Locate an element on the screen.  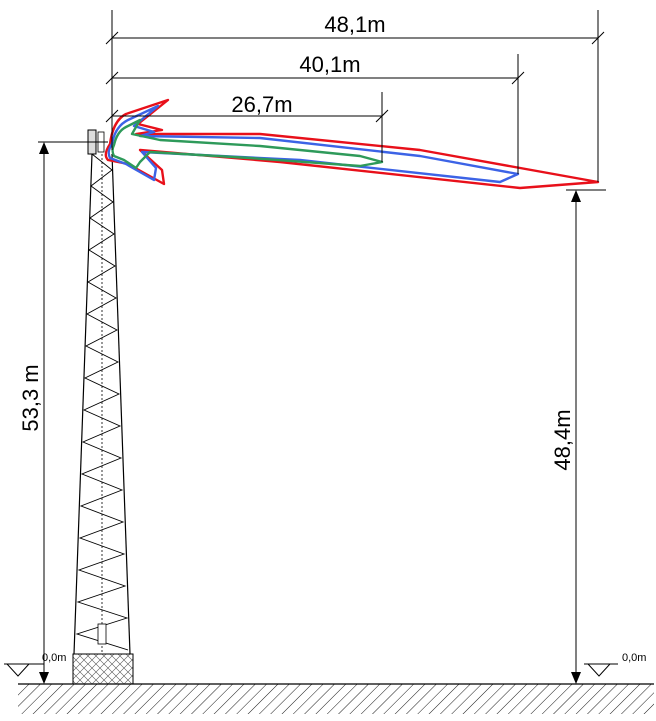
dim-48-tick-right is located at coordinates (598, 38).